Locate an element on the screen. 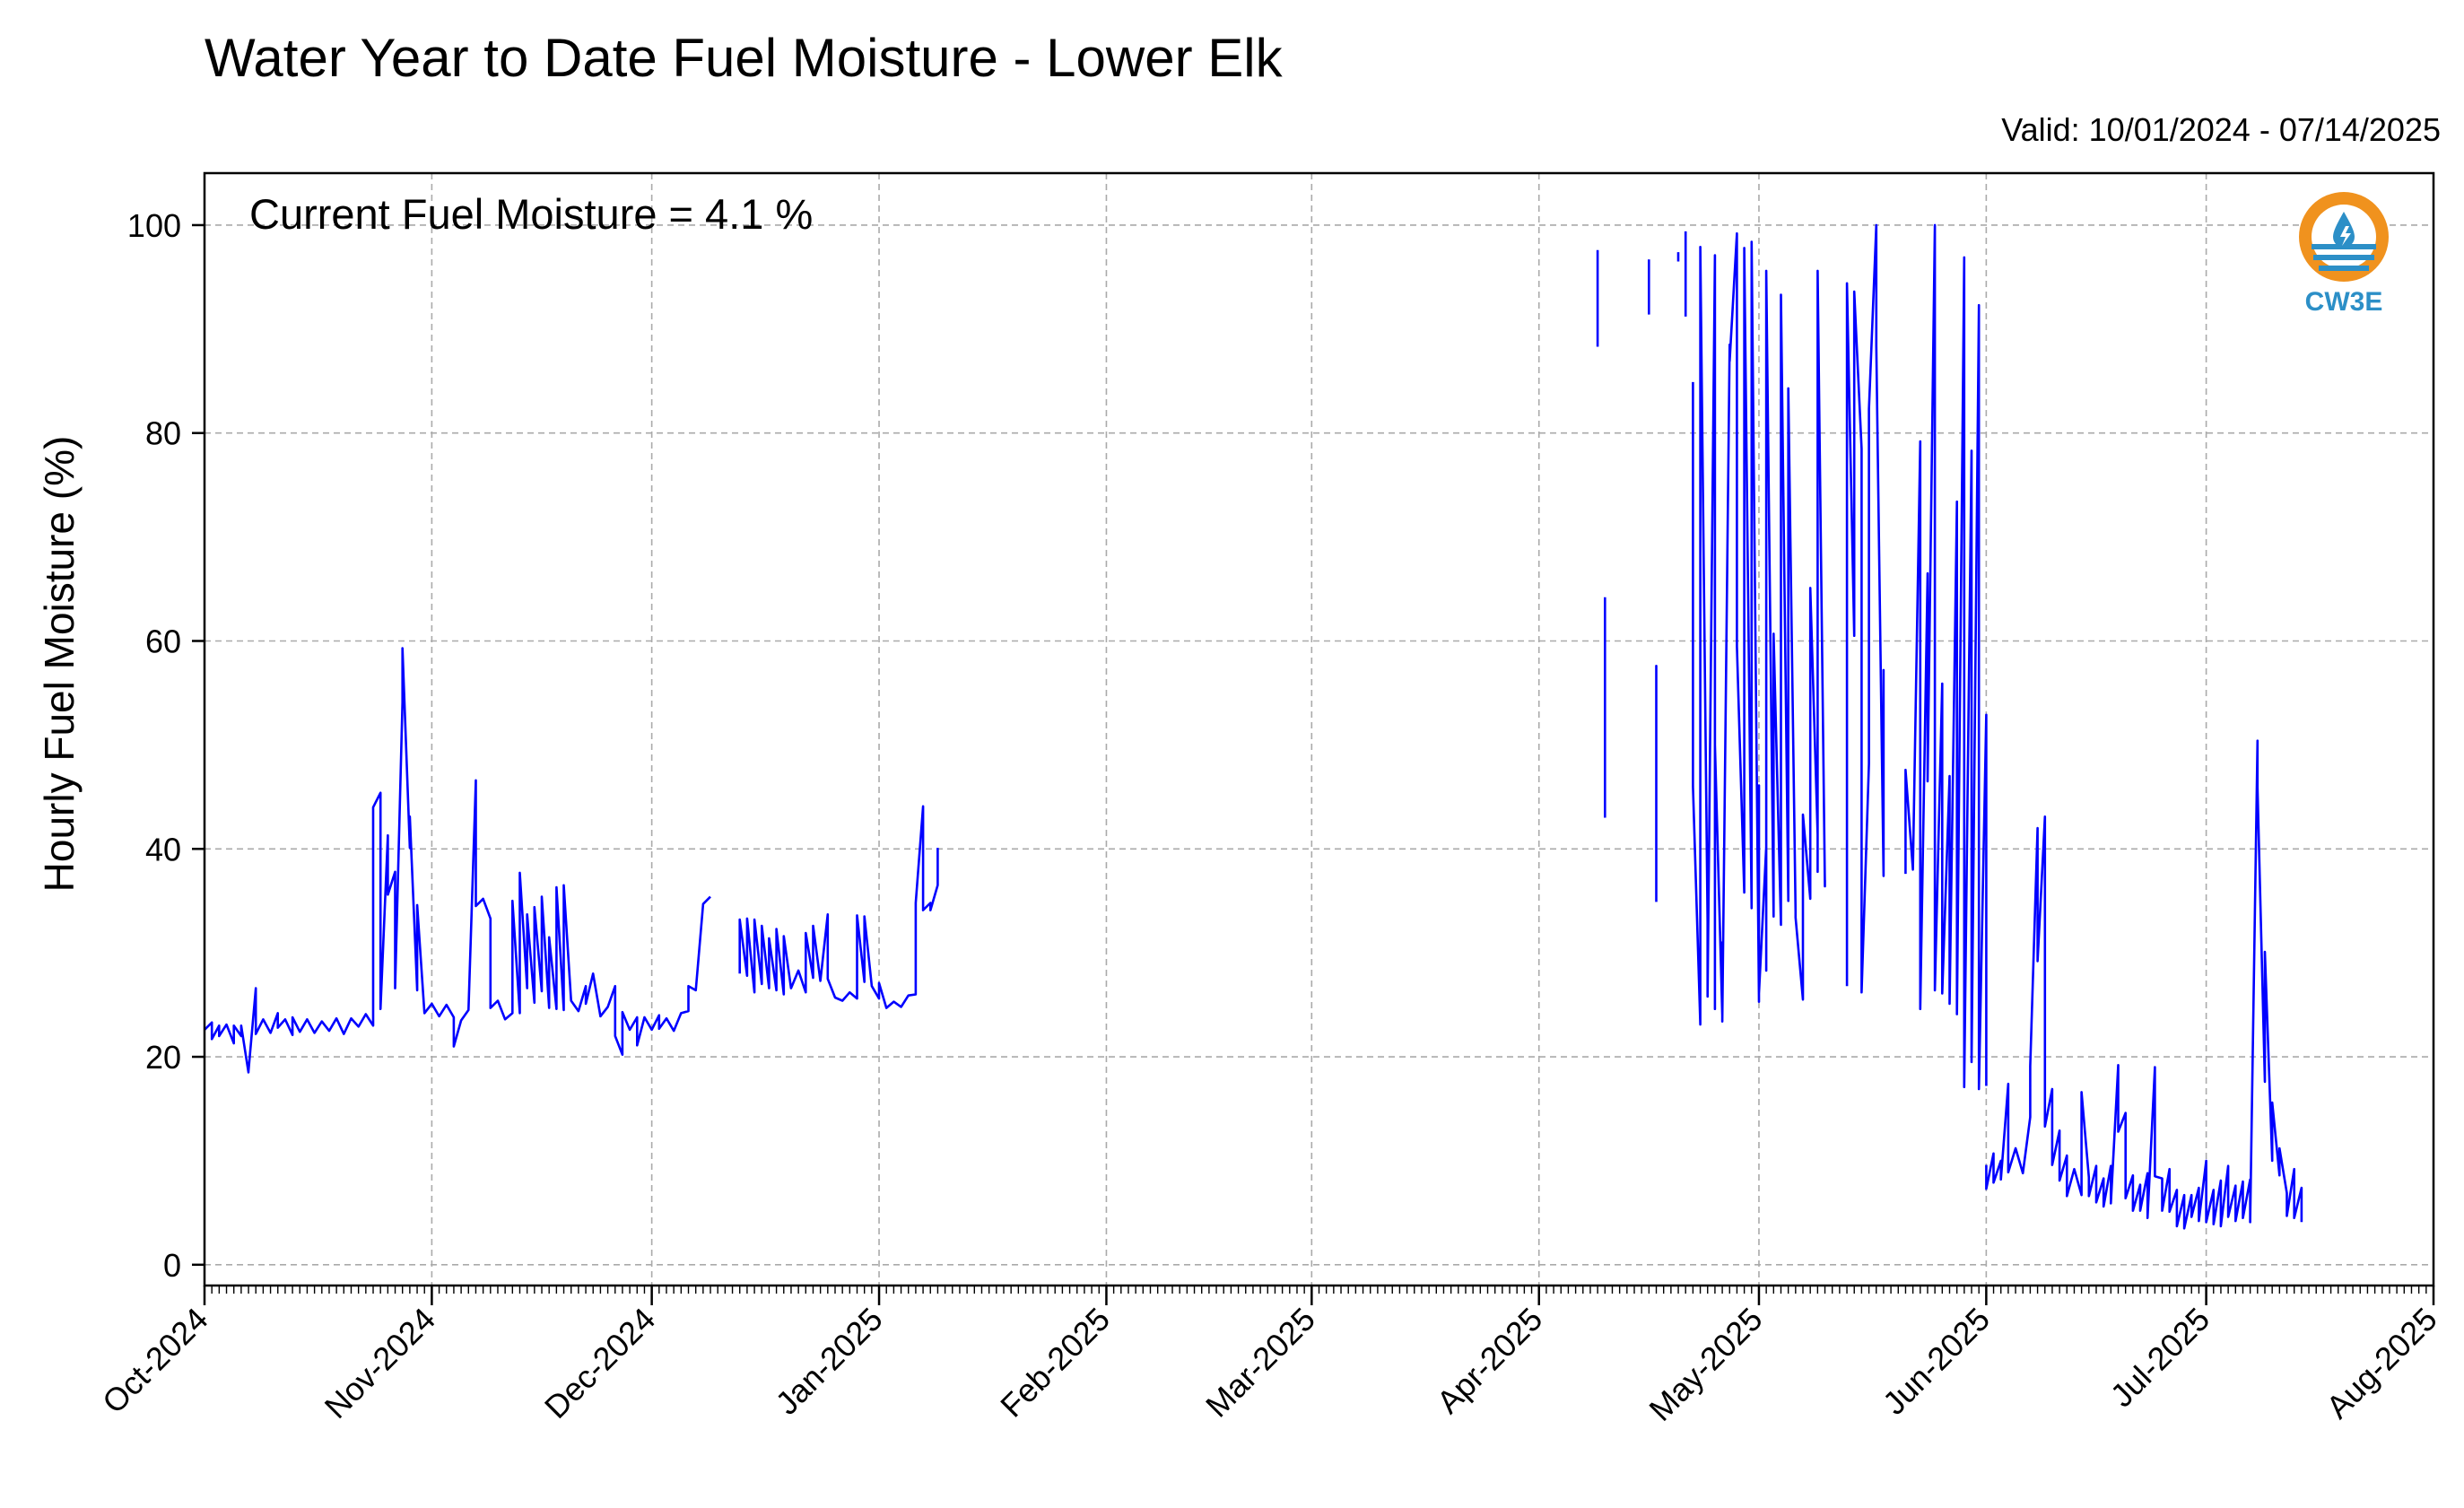  y-tick-label: 100 is located at coordinates (154, 226).